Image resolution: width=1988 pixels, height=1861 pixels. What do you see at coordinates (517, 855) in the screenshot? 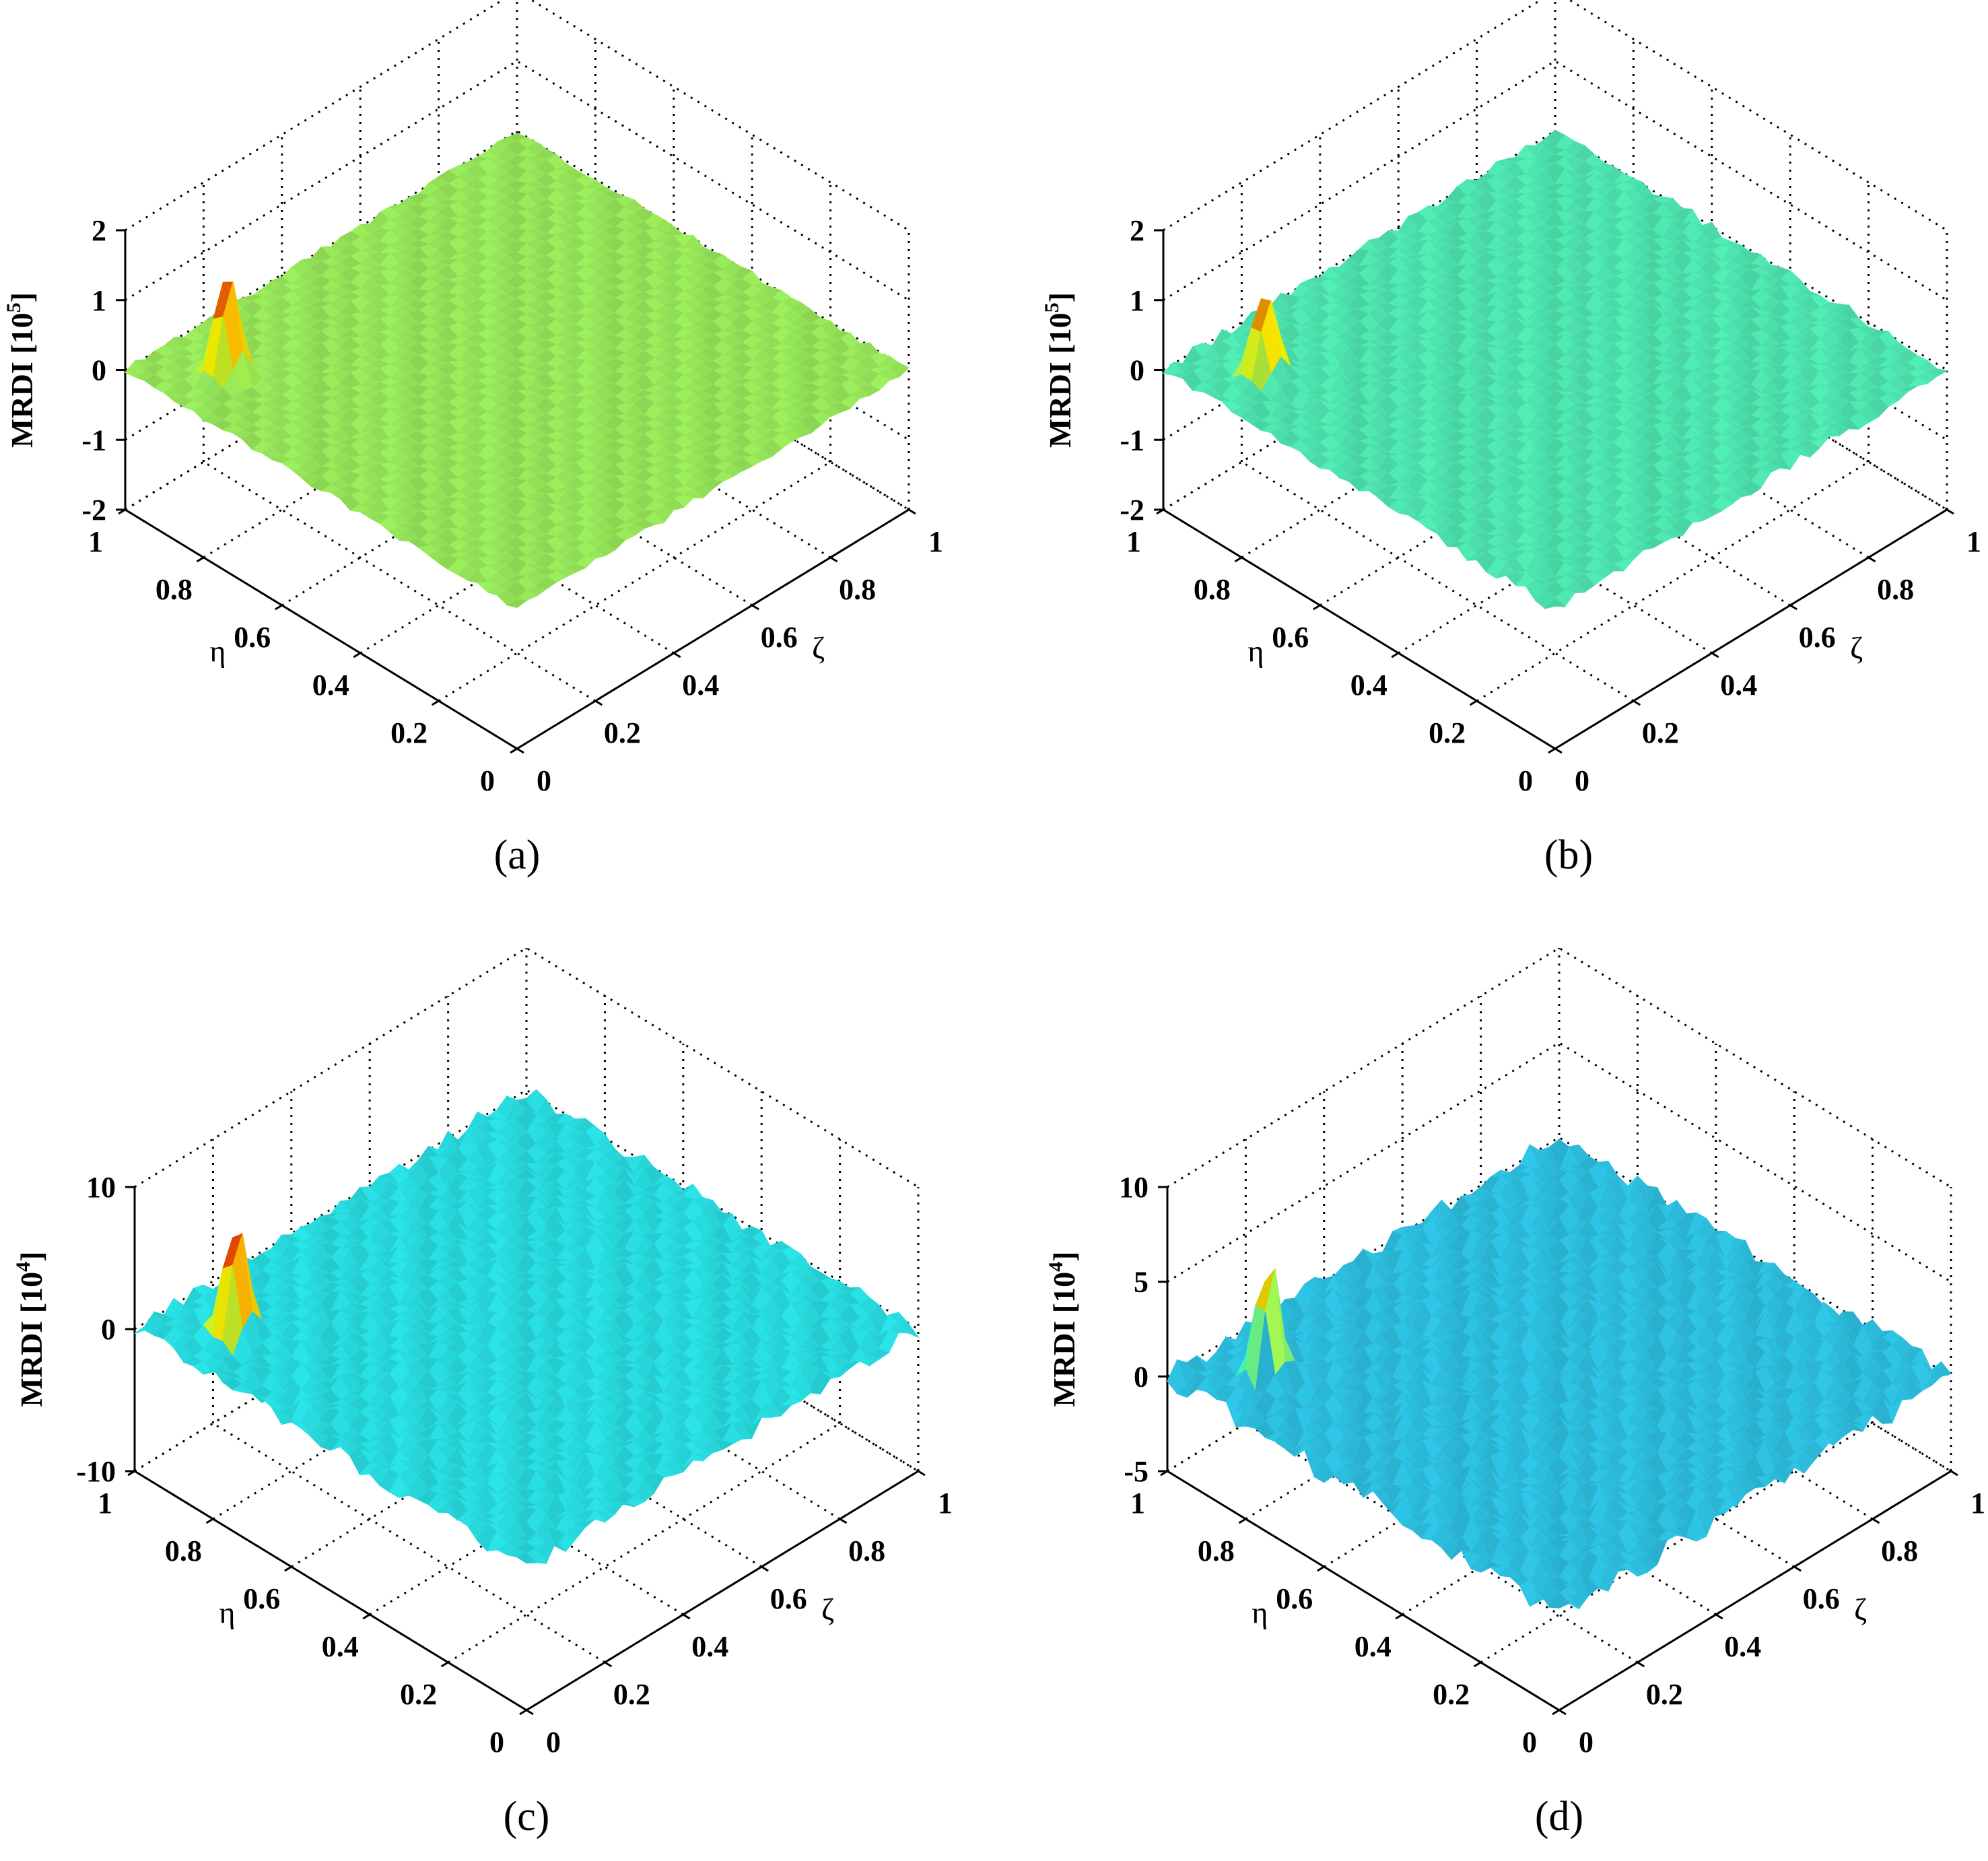
I see `panel-caption: (a)` at bounding box center [517, 855].